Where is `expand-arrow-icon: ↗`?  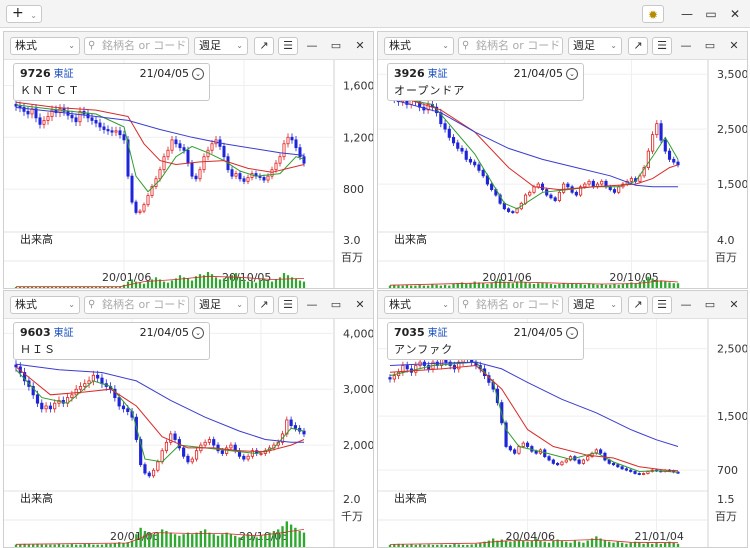
expand-arrow-icon: ↗ is located at coordinates (264, 304).